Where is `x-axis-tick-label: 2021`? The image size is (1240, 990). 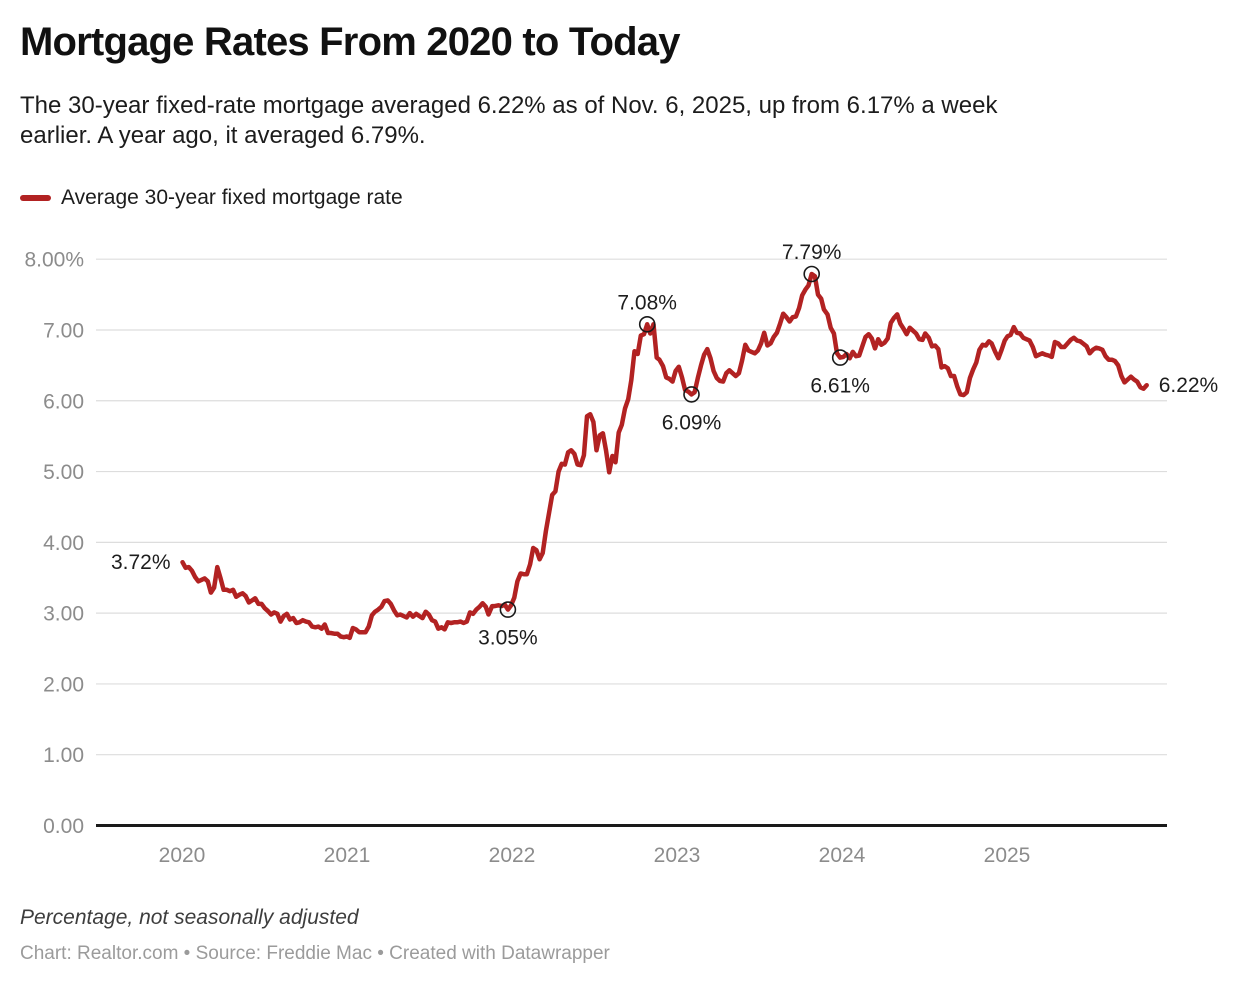
x-axis-tick-label: 2021 is located at coordinates (347, 855).